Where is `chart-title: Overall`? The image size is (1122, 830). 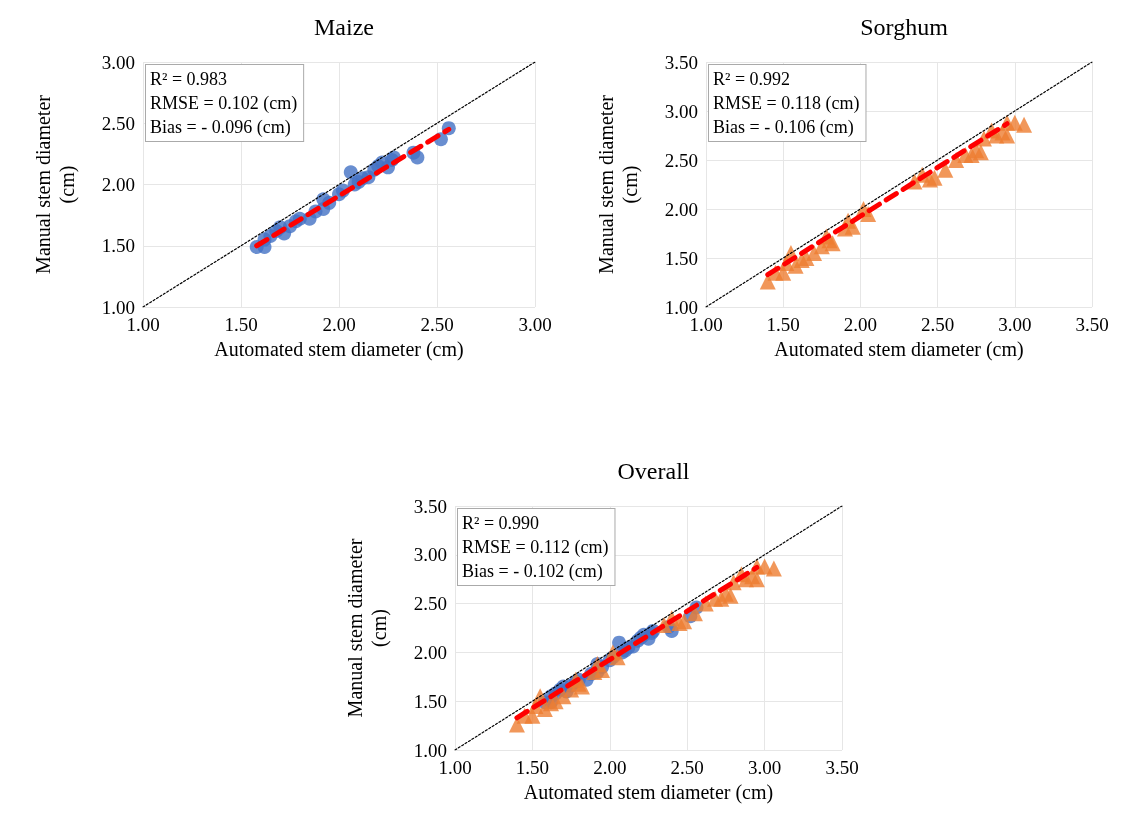
chart-title: Overall is located at coordinates (653, 471).